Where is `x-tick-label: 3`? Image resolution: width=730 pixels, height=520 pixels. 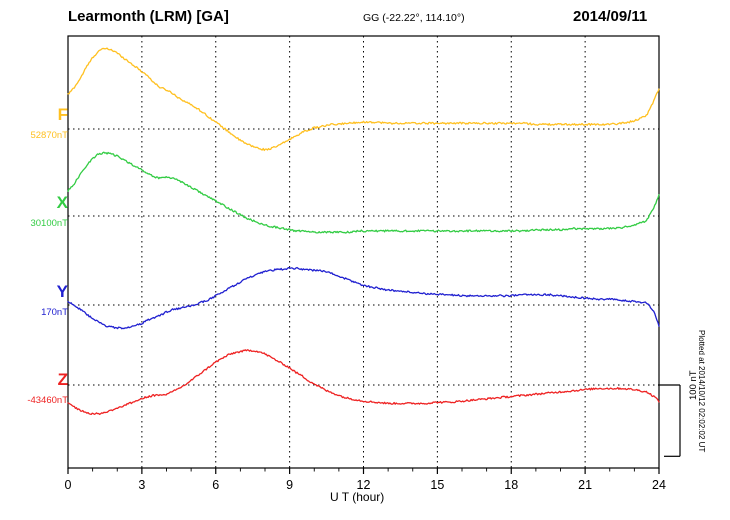
x-tick-label: 3 is located at coordinates (141, 485).